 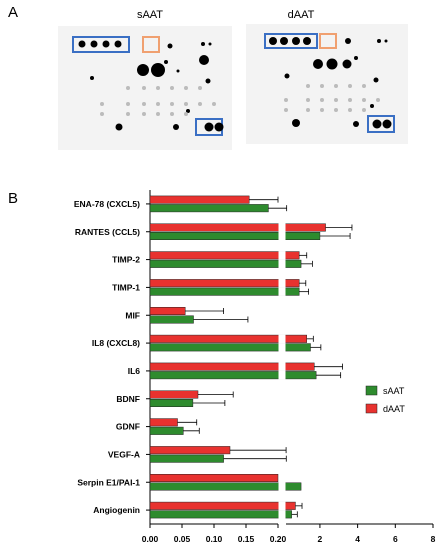 I want to click on category-label: IL8 (CXCL8), so click(x=116, y=343).